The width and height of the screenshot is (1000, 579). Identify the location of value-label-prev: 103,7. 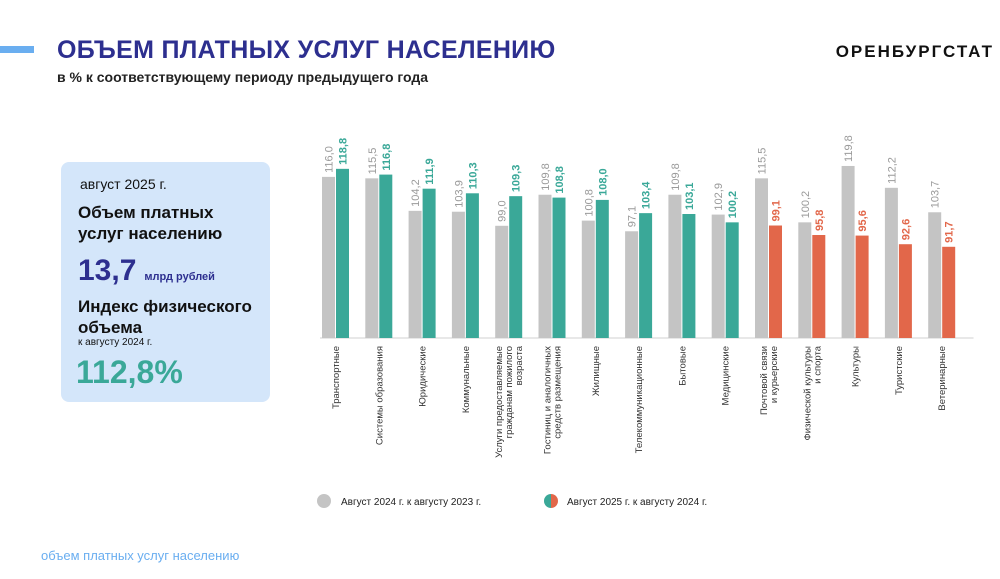
(936, 195).